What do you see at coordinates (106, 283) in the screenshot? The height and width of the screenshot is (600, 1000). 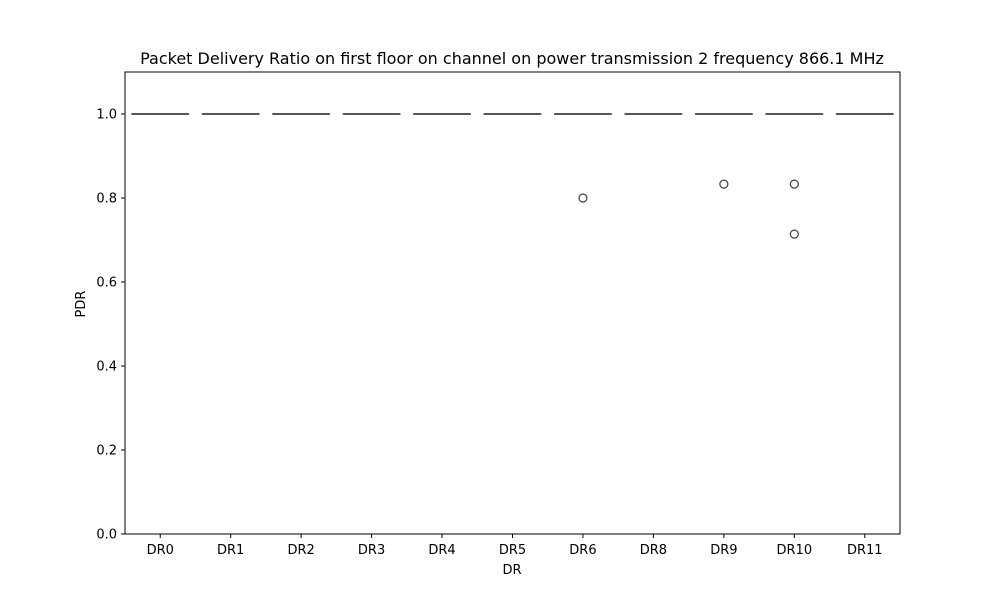 I see `y-tick-label: 0.6` at bounding box center [106, 283].